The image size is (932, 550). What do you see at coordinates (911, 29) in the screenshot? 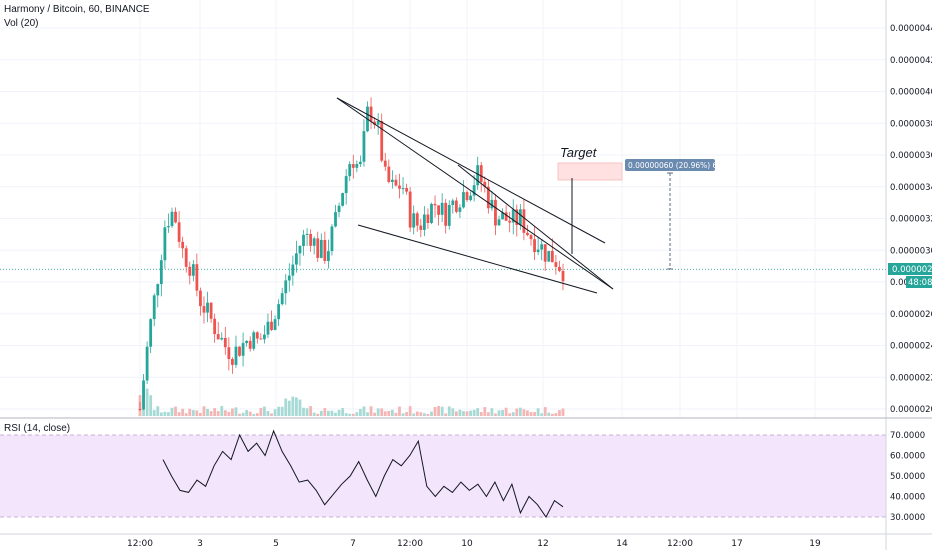
I see `price-tick-label: 0.00000440` at bounding box center [911, 29].